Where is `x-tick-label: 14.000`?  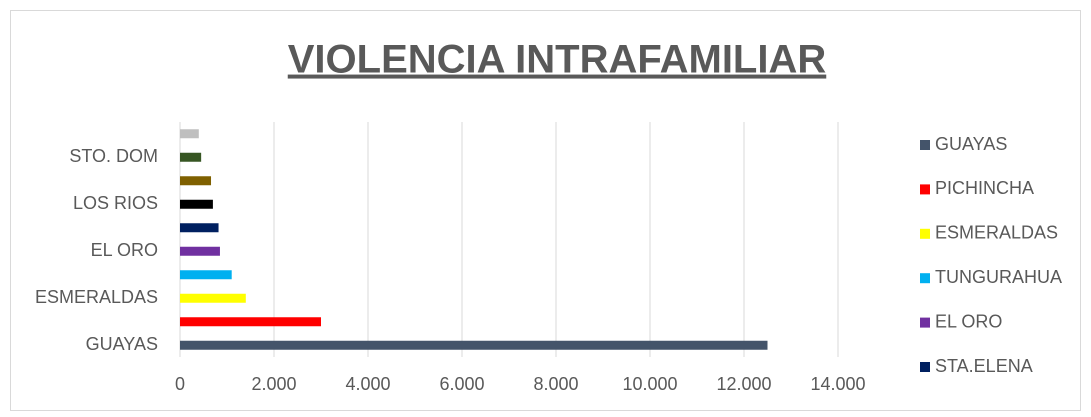
x-tick-label: 14.000 is located at coordinates (837, 384).